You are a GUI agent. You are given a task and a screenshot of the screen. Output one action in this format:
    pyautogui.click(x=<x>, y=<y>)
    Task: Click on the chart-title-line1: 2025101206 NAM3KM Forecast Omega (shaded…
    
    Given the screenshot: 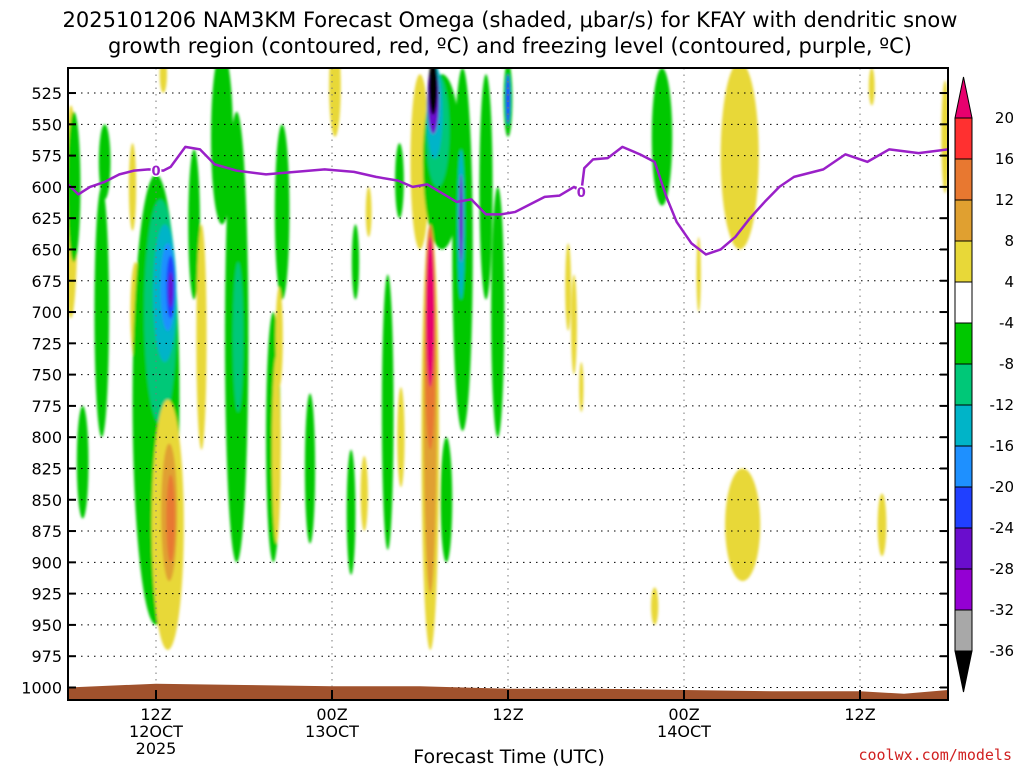 What is the action you would take?
    pyautogui.click(x=510, y=20)
    